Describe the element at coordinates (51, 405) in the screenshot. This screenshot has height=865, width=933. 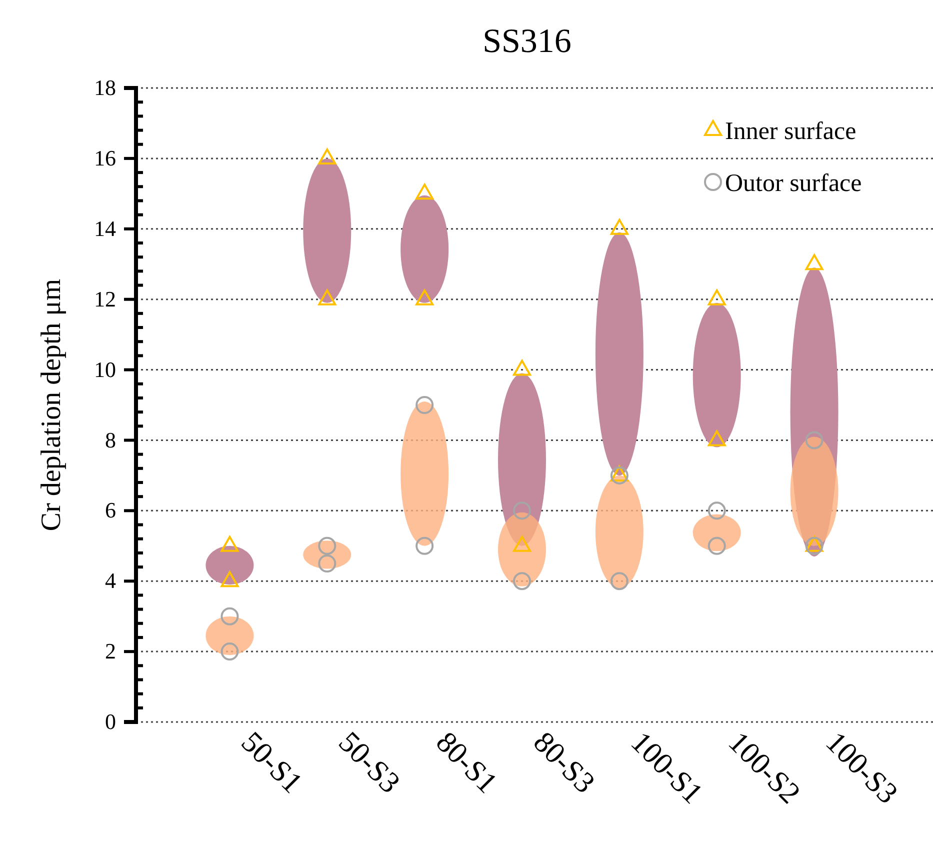
I see `y-axis-title: Cr deplation depth μm` at that location.